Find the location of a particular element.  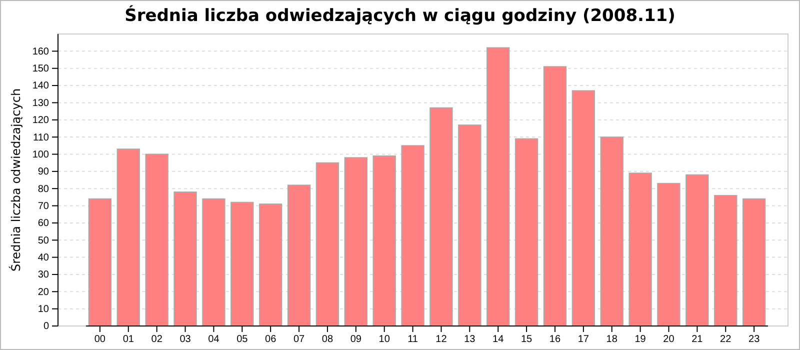

y-tick-label: 160 is located at coordinates (41, 52).